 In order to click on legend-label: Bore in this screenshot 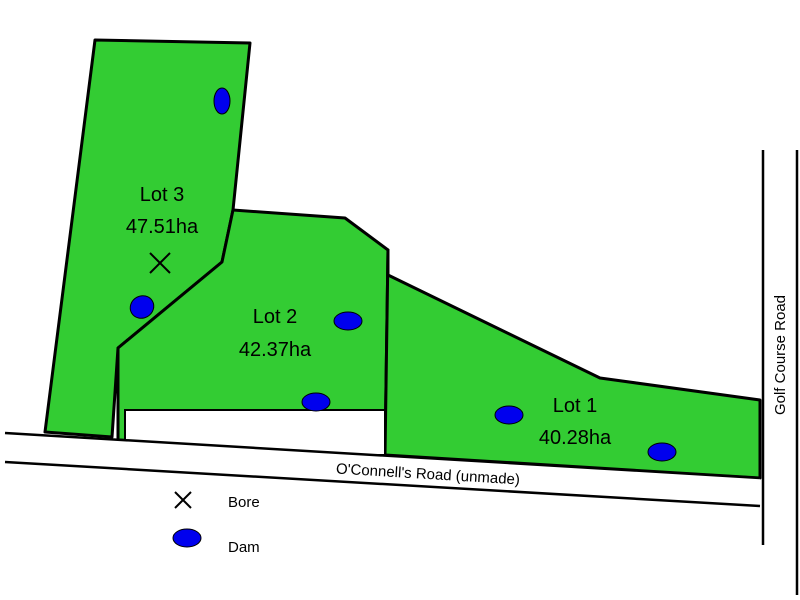, I will do `click(244, 502)`.